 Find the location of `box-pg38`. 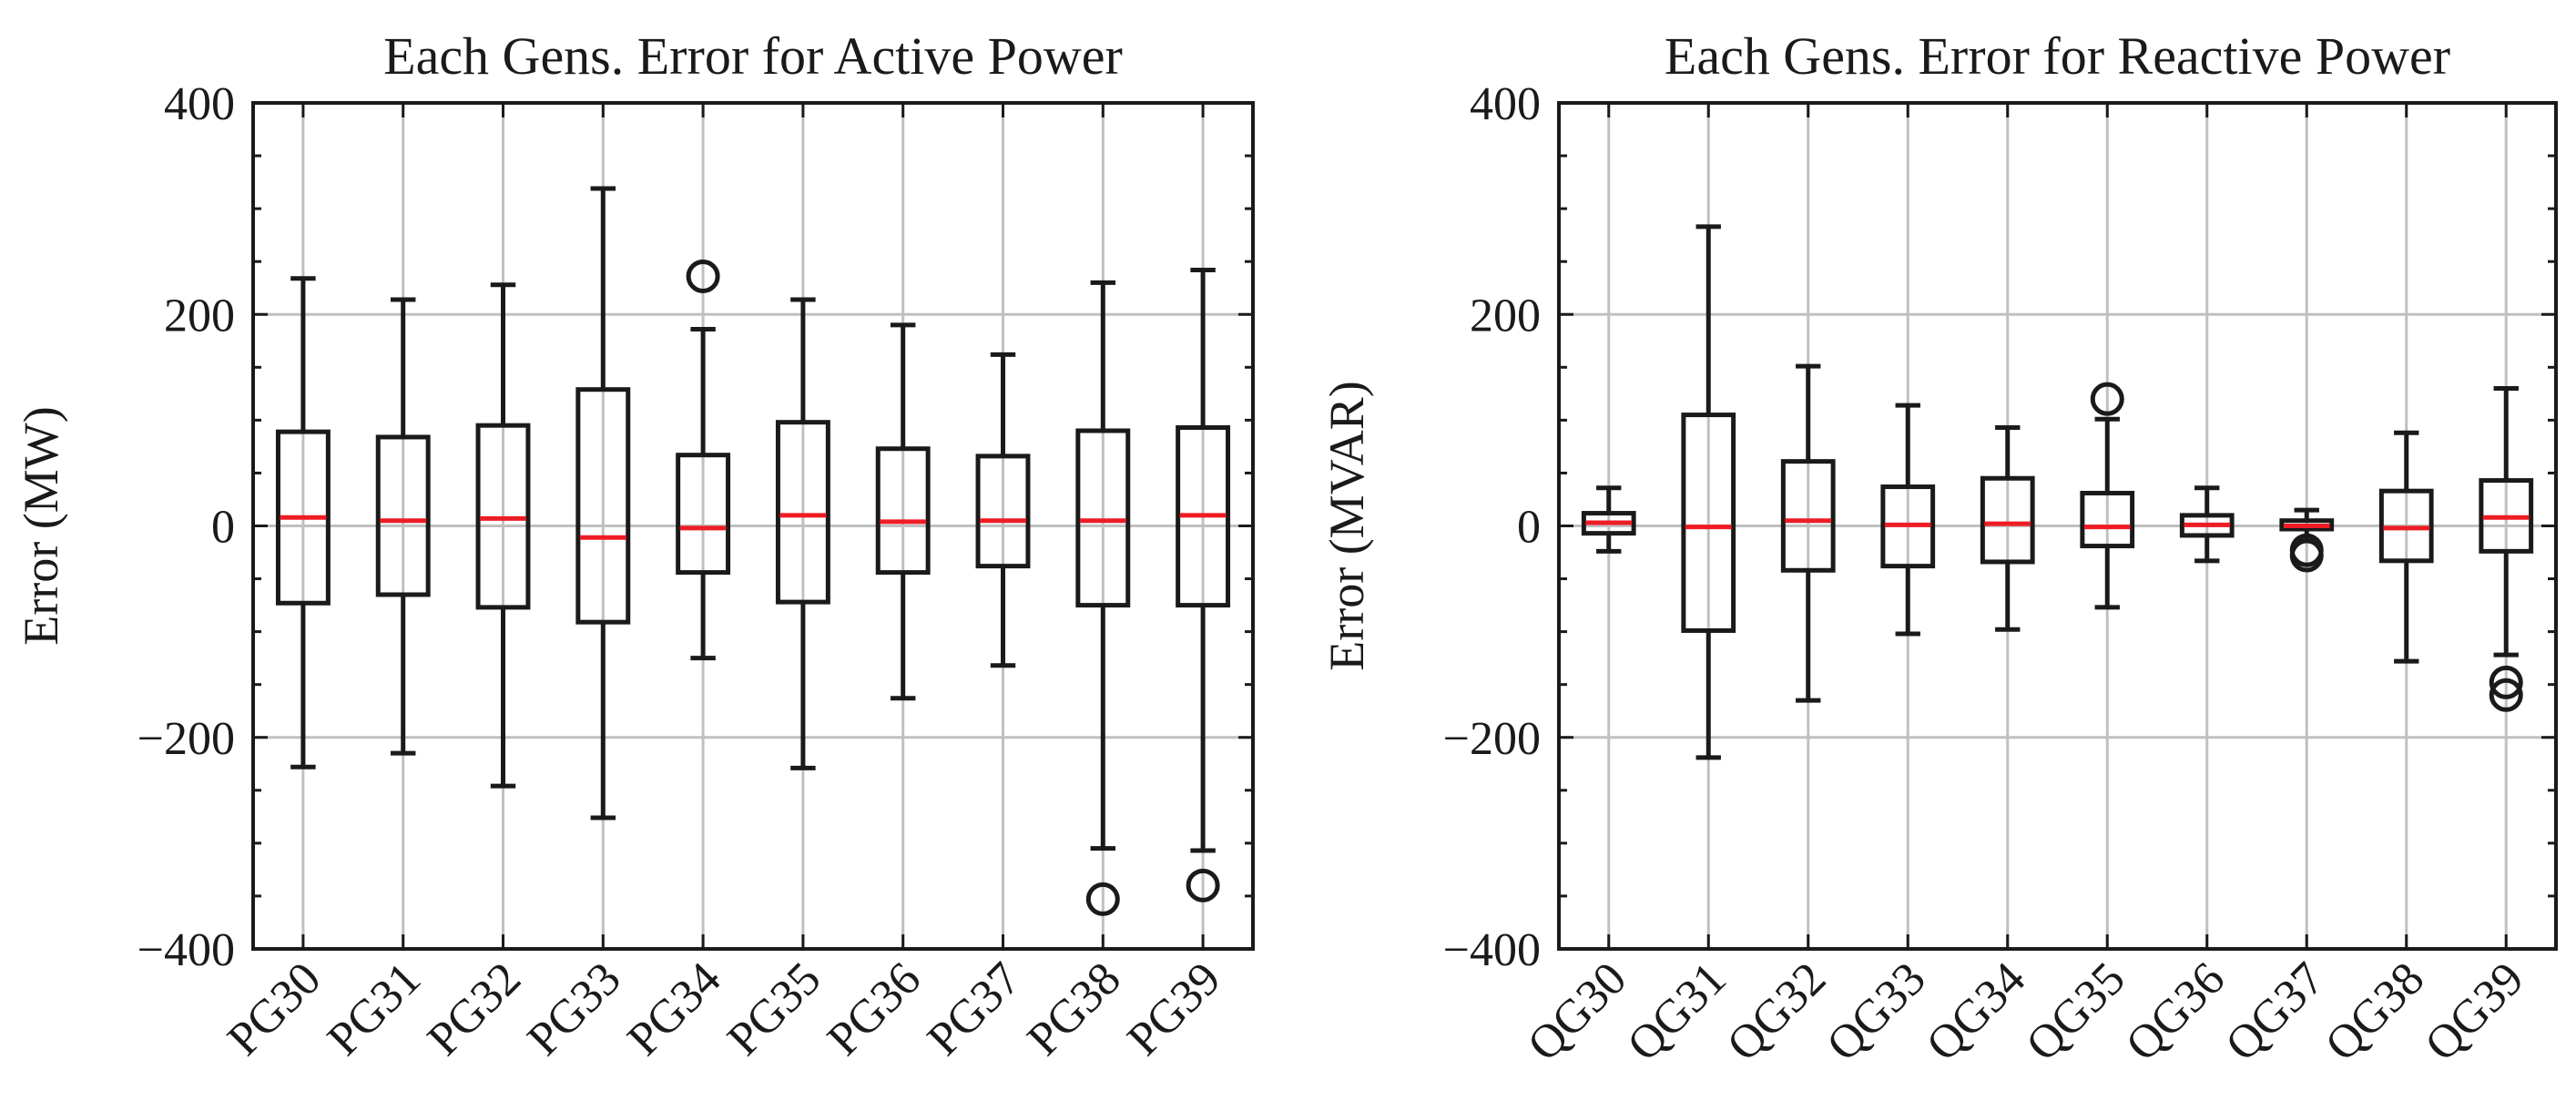

box-pg38 is located at coordinates (1103, 598).